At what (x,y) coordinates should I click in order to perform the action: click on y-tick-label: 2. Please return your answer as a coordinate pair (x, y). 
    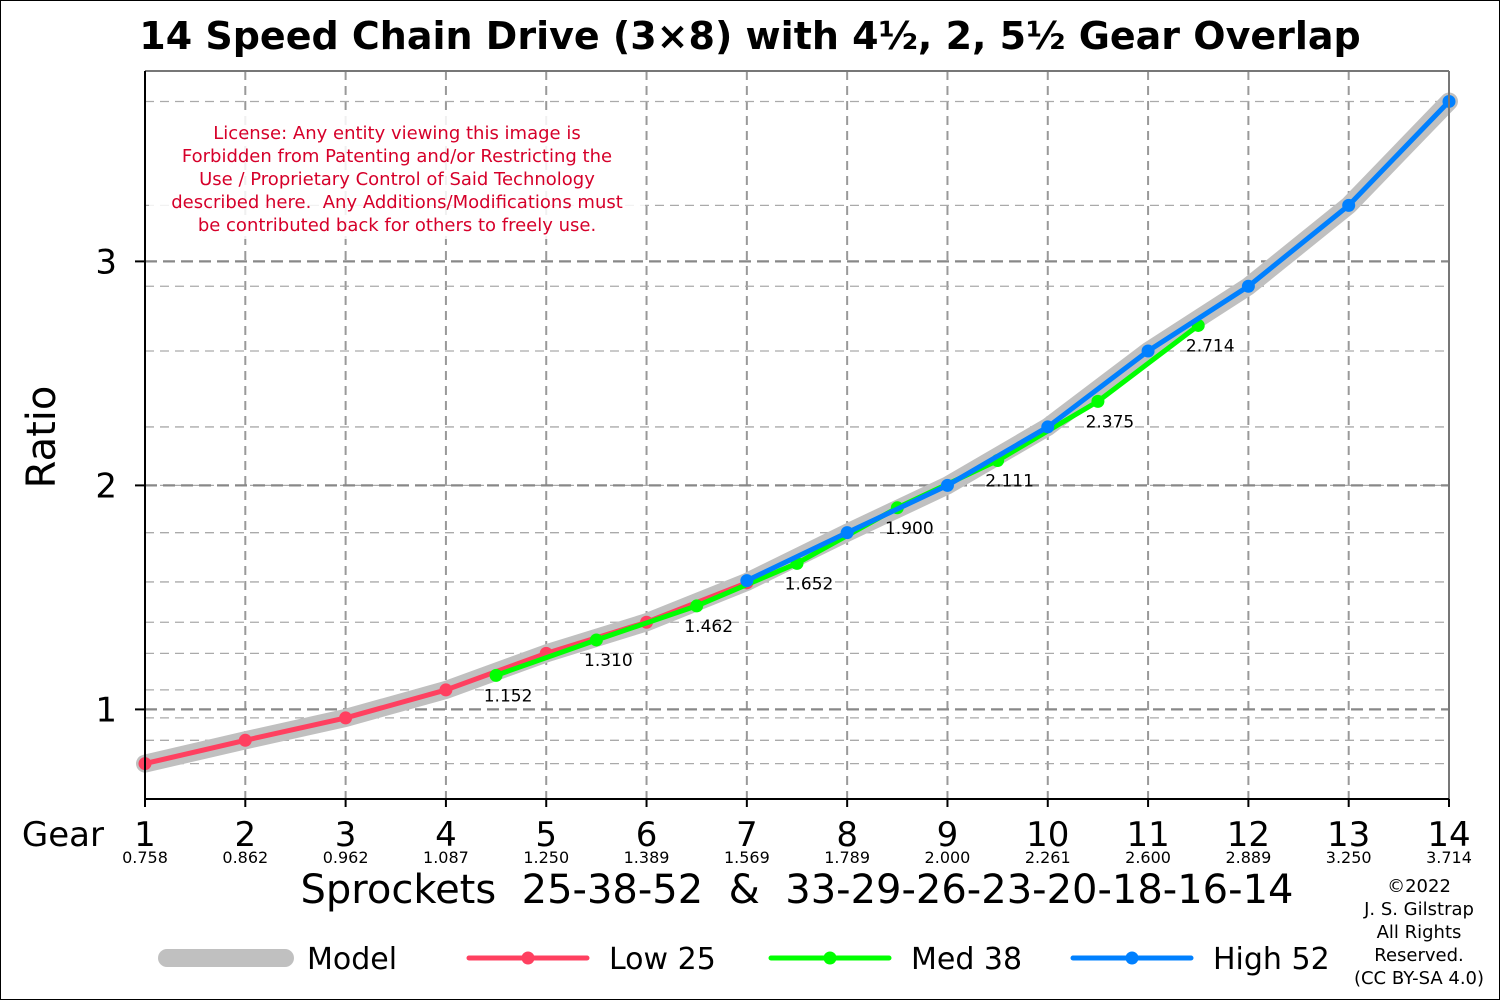
    Looking at the image, I should click on (106, 486).